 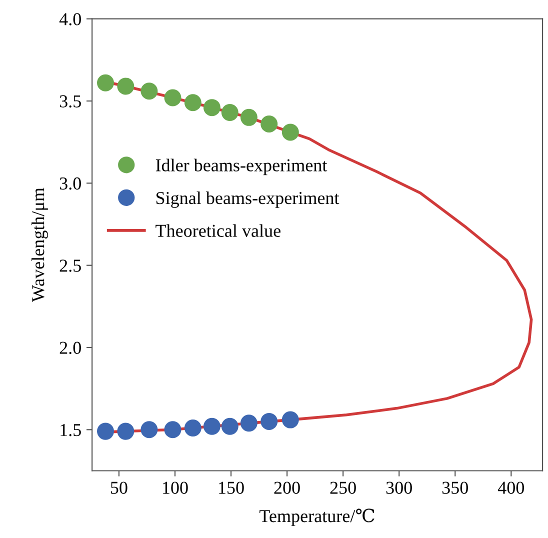 I want to click on y-axis-title: Wavelength/μm, so click(x=40, y=245).